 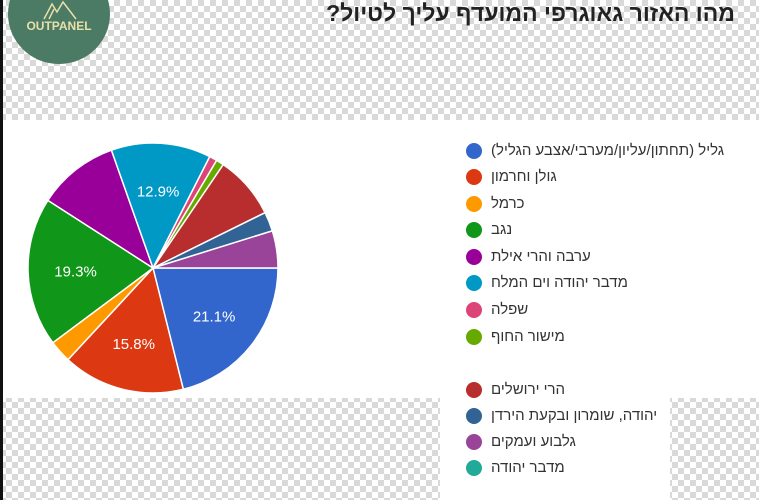 I want to click on chart-title: מהו האזור גאוגרפי המועדף עליך לטיול?, so click(x=530, y=13).